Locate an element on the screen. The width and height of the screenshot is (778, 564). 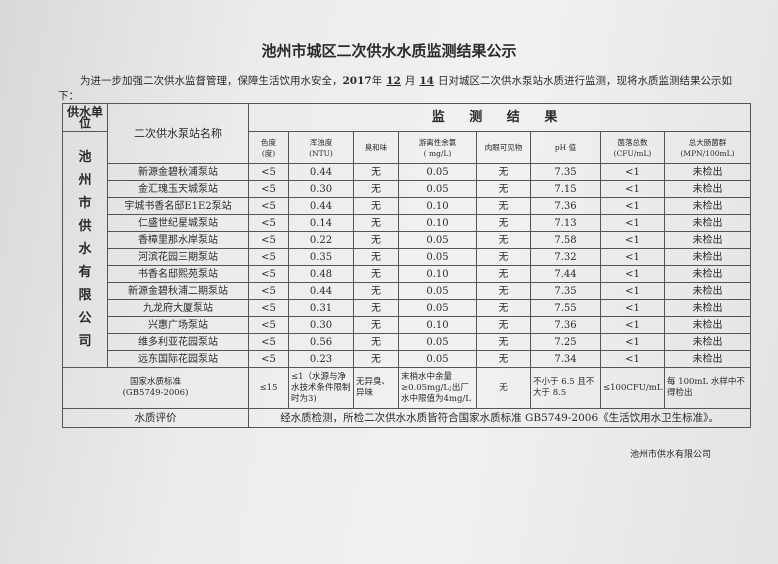
station-name: 仁盛世纪星城泵站 is located at coordinates (178, 223).